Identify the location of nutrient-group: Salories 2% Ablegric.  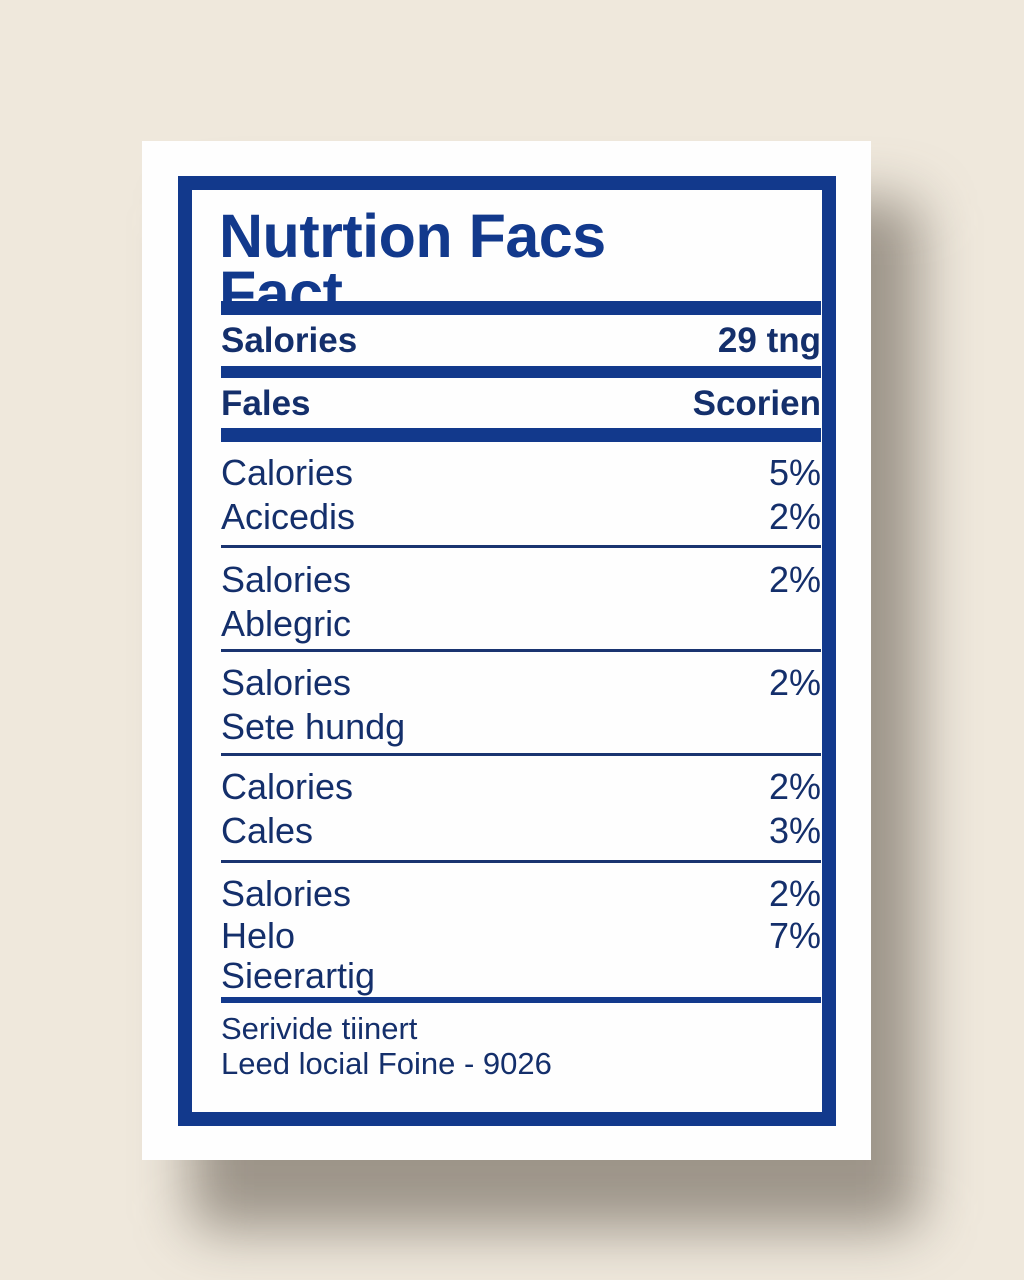
(521, 602).